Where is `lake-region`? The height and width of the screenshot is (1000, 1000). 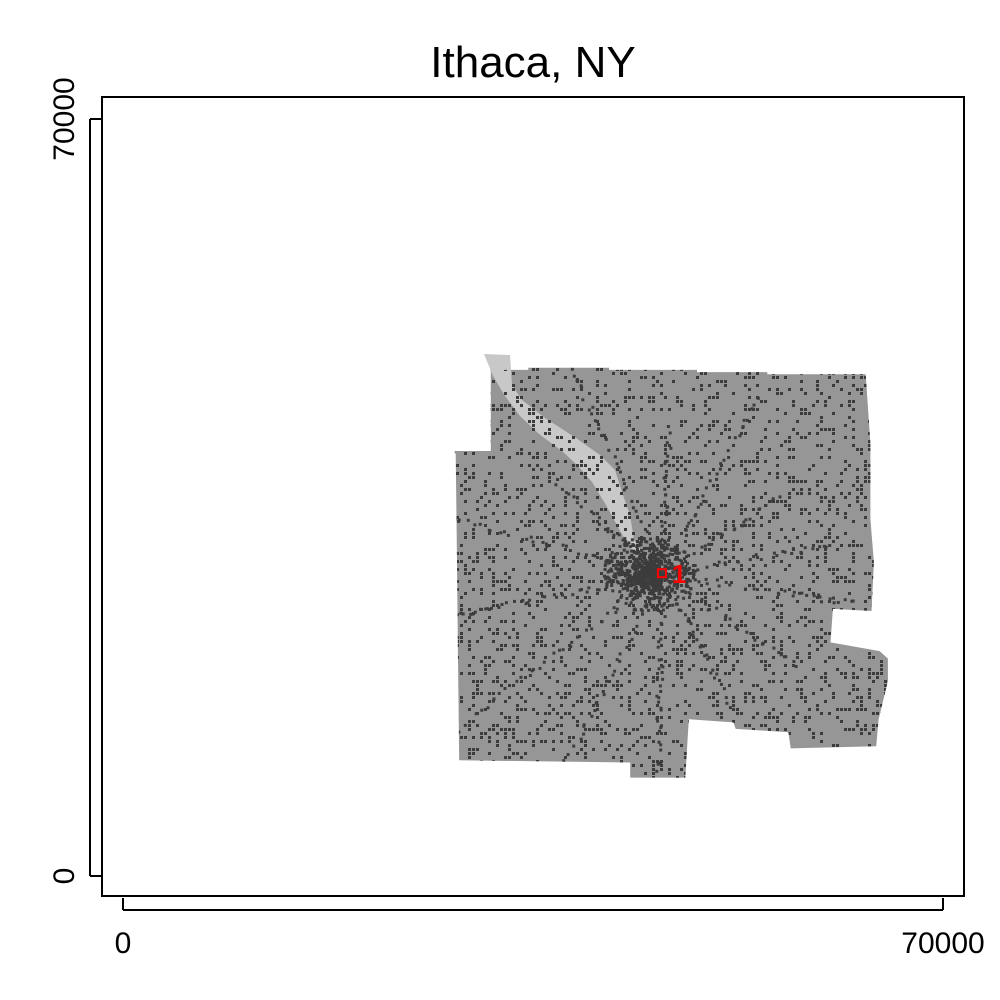 lake-region is located at coordinates (563, 455).